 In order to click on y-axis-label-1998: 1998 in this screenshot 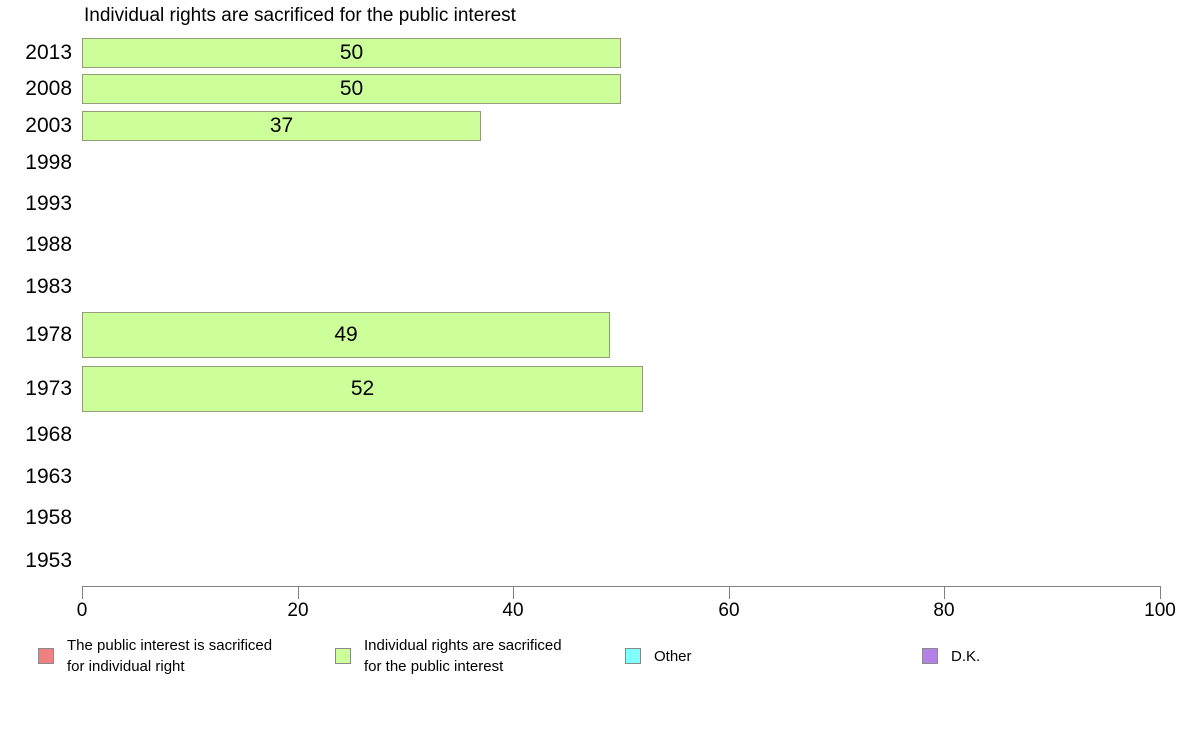, I will do `click(48, 162)`.